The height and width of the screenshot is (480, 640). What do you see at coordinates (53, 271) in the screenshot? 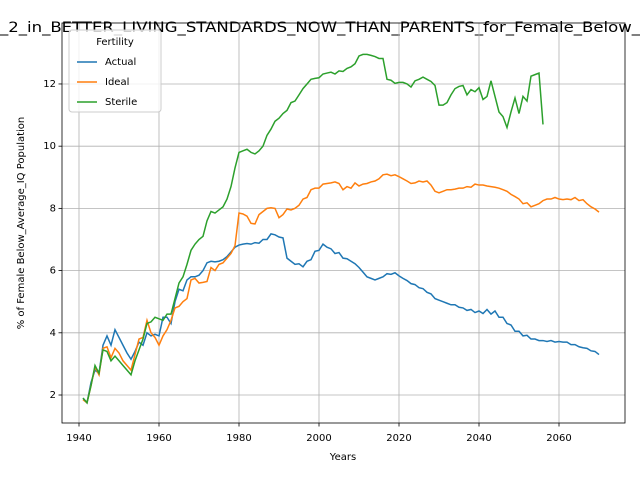
I see `y-tick-label: 6` at bounding box center [53, 271].